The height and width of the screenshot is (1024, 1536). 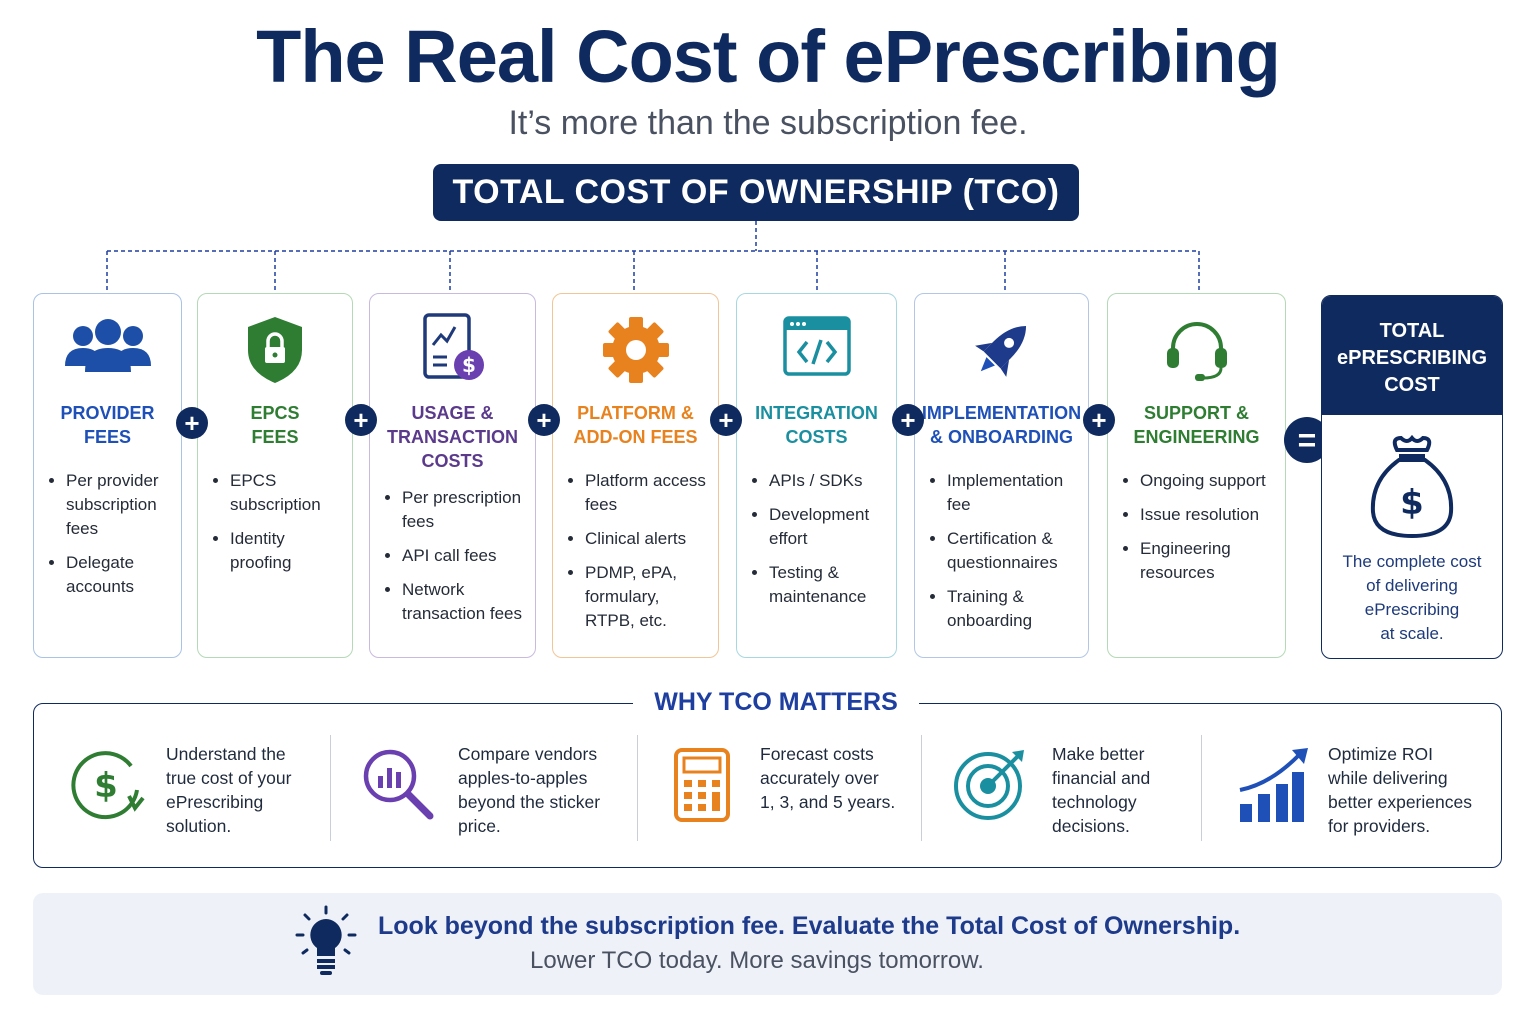 I want to click on card-items: EPCS subscription Identity proofing, so click(x=278, y=527).